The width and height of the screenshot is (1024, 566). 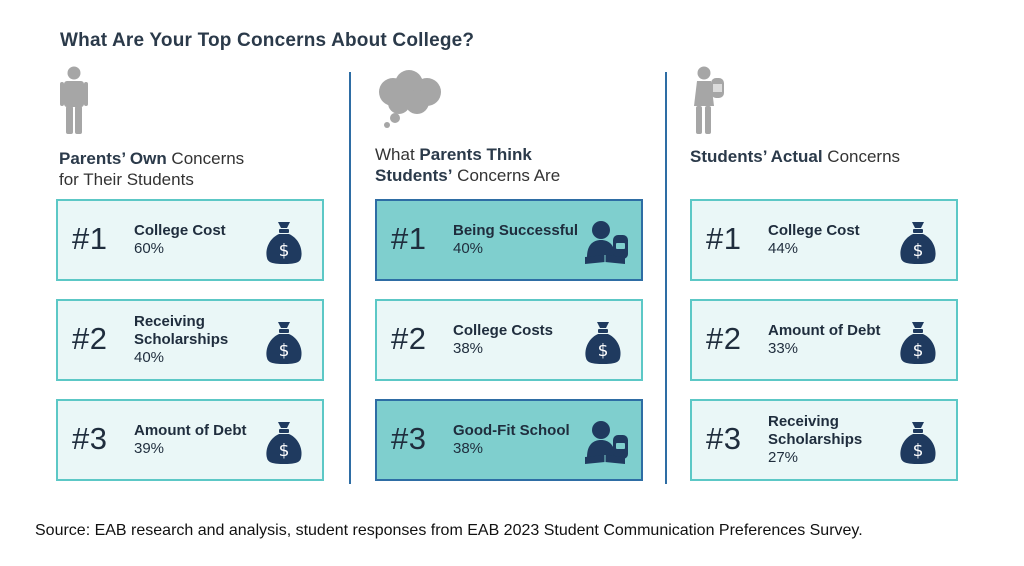 I want to click on concern-card: #3 Amount of Debt 39% $, so click(x=190, y=440).